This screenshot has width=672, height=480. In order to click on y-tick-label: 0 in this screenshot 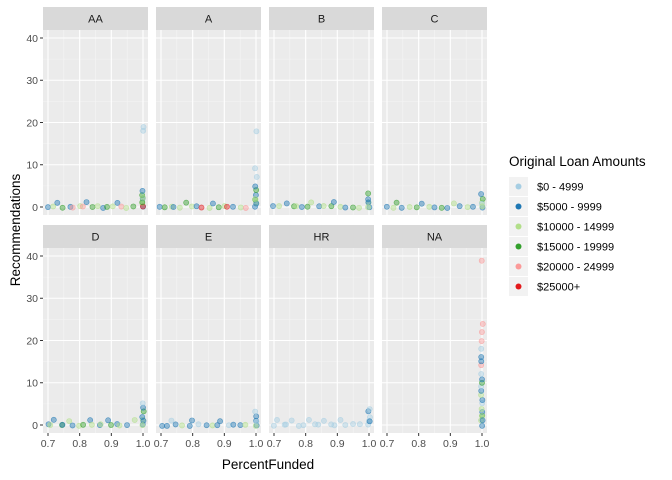, I will do `click(35, 208)`.